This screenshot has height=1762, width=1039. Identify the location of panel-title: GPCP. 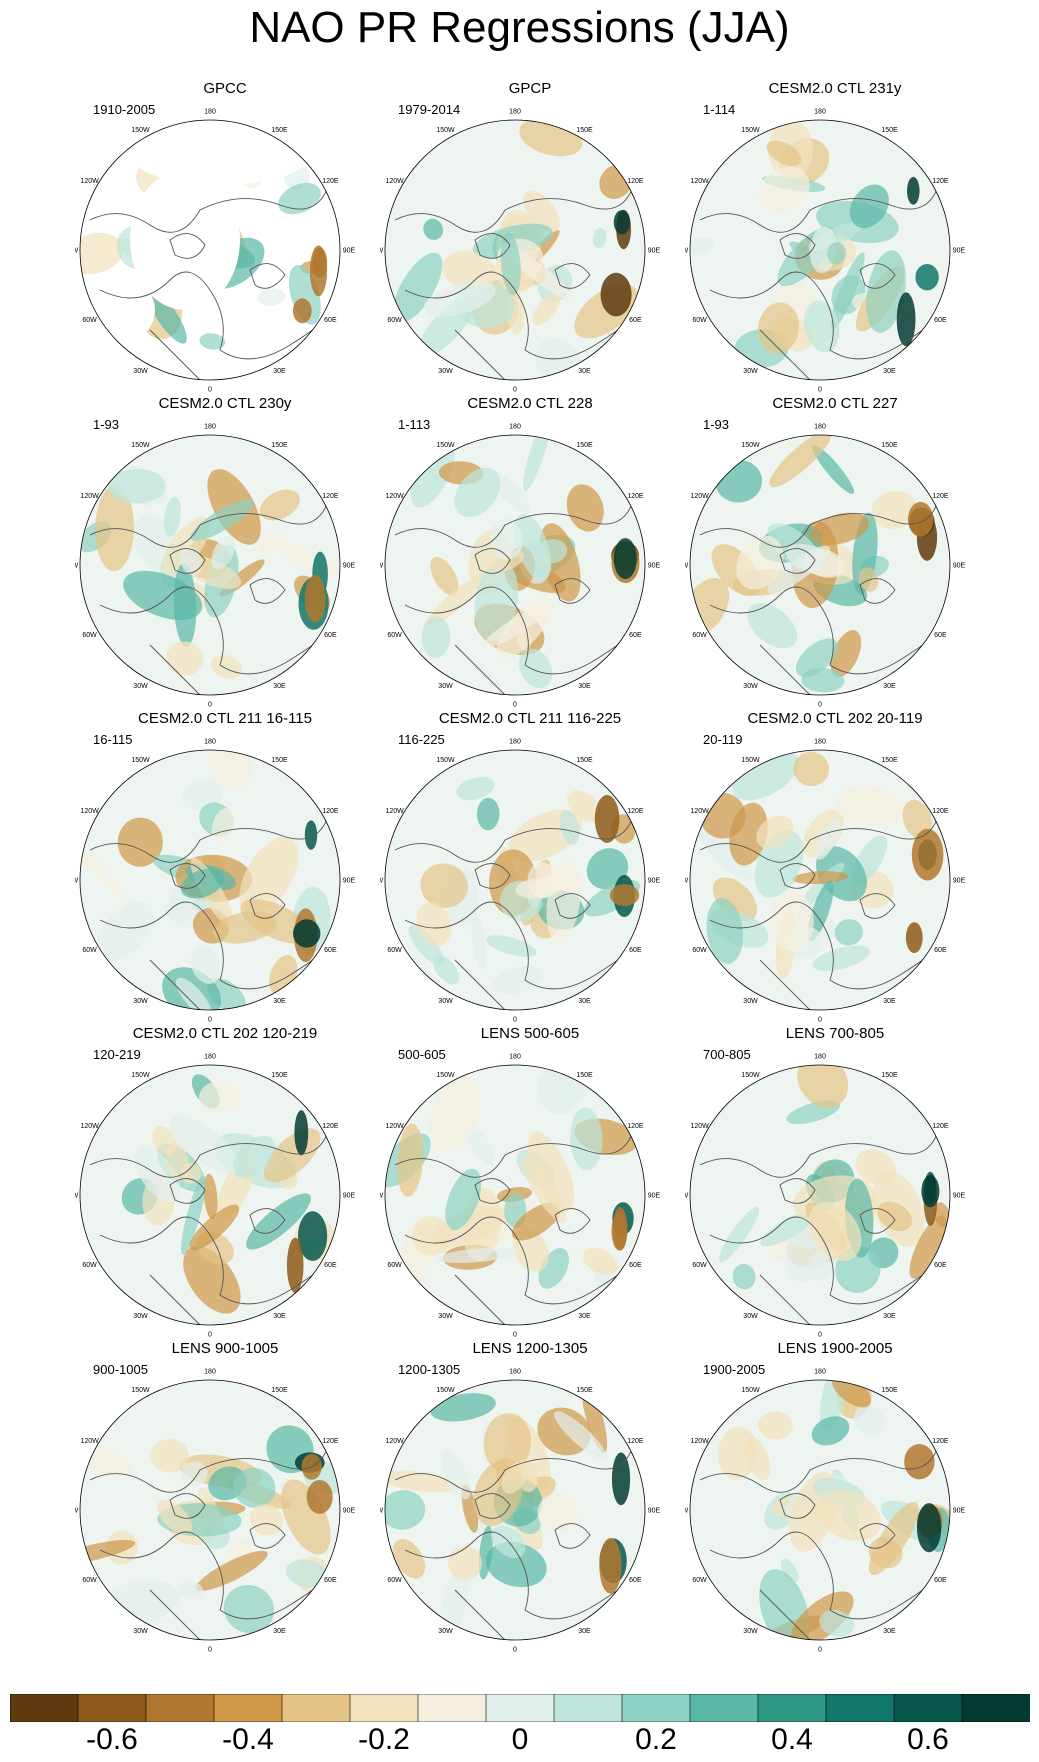
(530, 88).